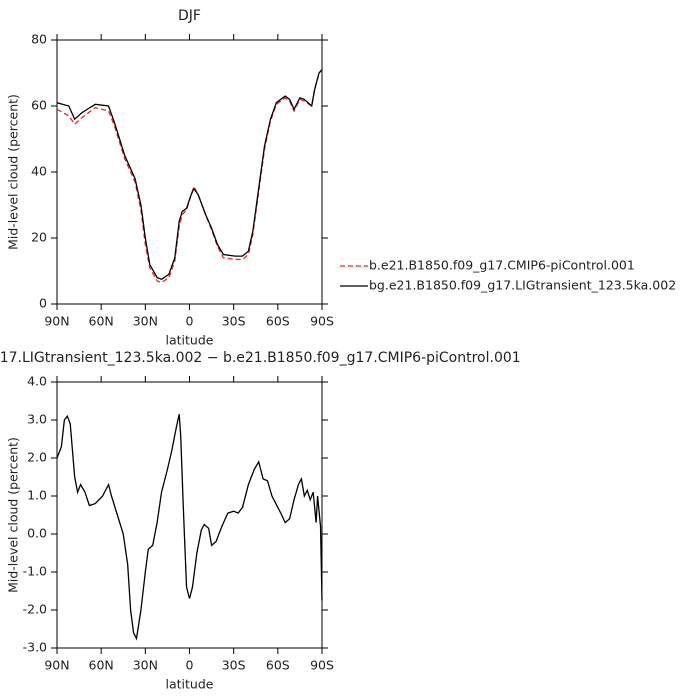 This screenshot has width=700, height=700. What do you see at coordinates (189, 16) in the screenshot?
I see `chart-title: DJF` at bounding box center [189, 16].